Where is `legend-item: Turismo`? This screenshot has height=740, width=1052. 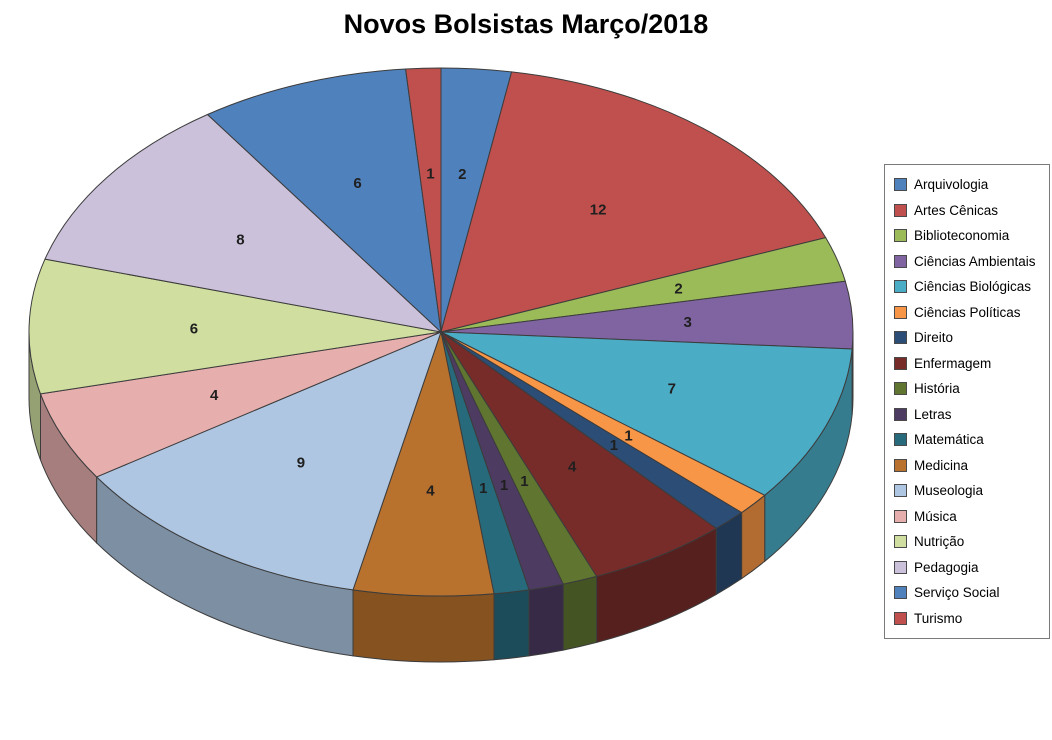 legend-item: Turismo is located at coordinates (969, 619).